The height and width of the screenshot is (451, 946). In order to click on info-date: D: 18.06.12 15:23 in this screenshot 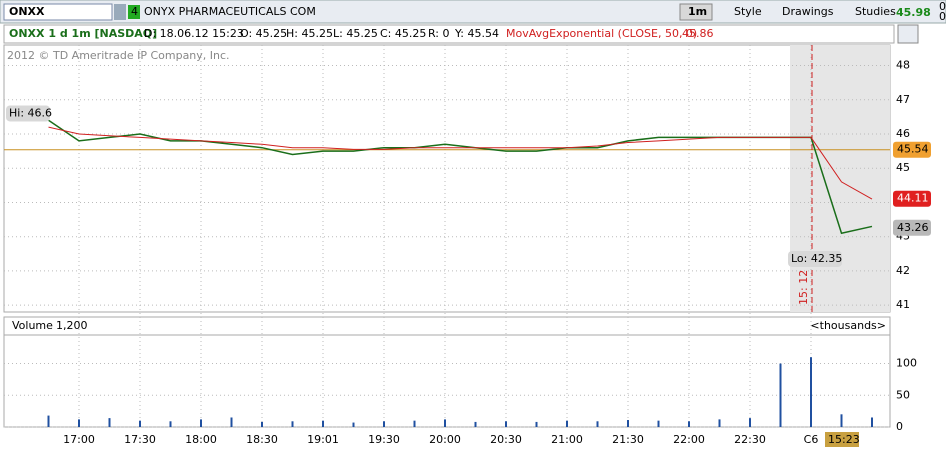, I will do `click(194, 33)`.